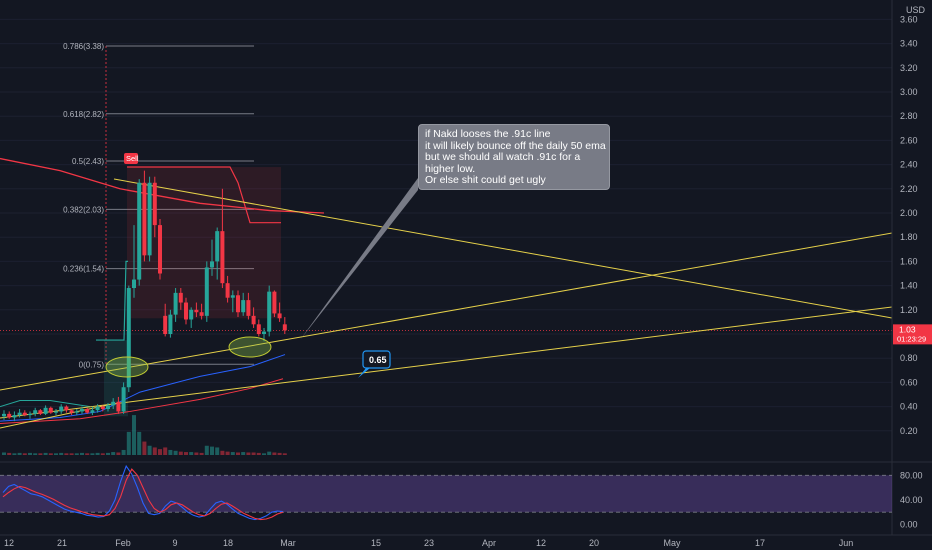 The width and height of the screenshot is (932, 550). What do you see at coordinates (909, 525) in the screenshot?
I see `oscillator-tick-label: 0.00` at bounding box center [909, 525].